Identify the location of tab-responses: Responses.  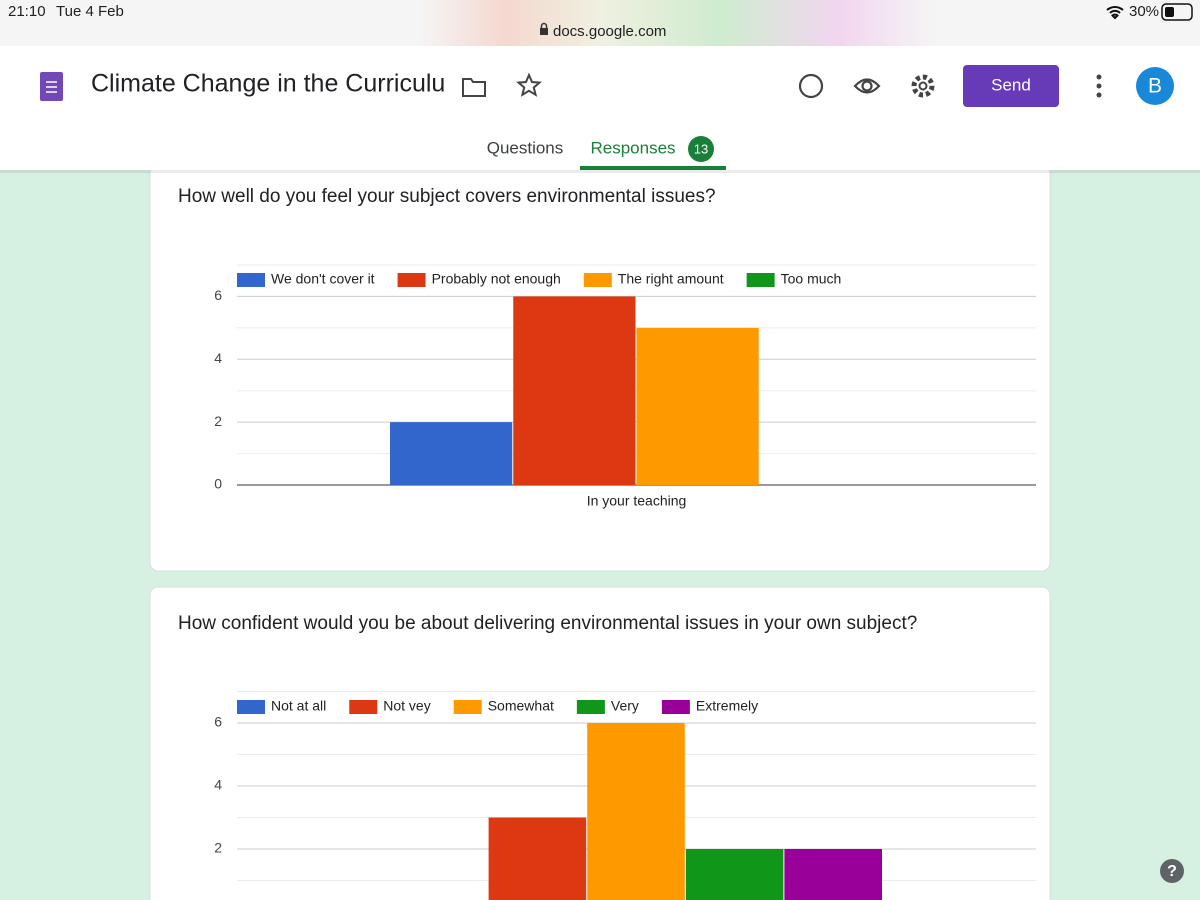
(632, 147).